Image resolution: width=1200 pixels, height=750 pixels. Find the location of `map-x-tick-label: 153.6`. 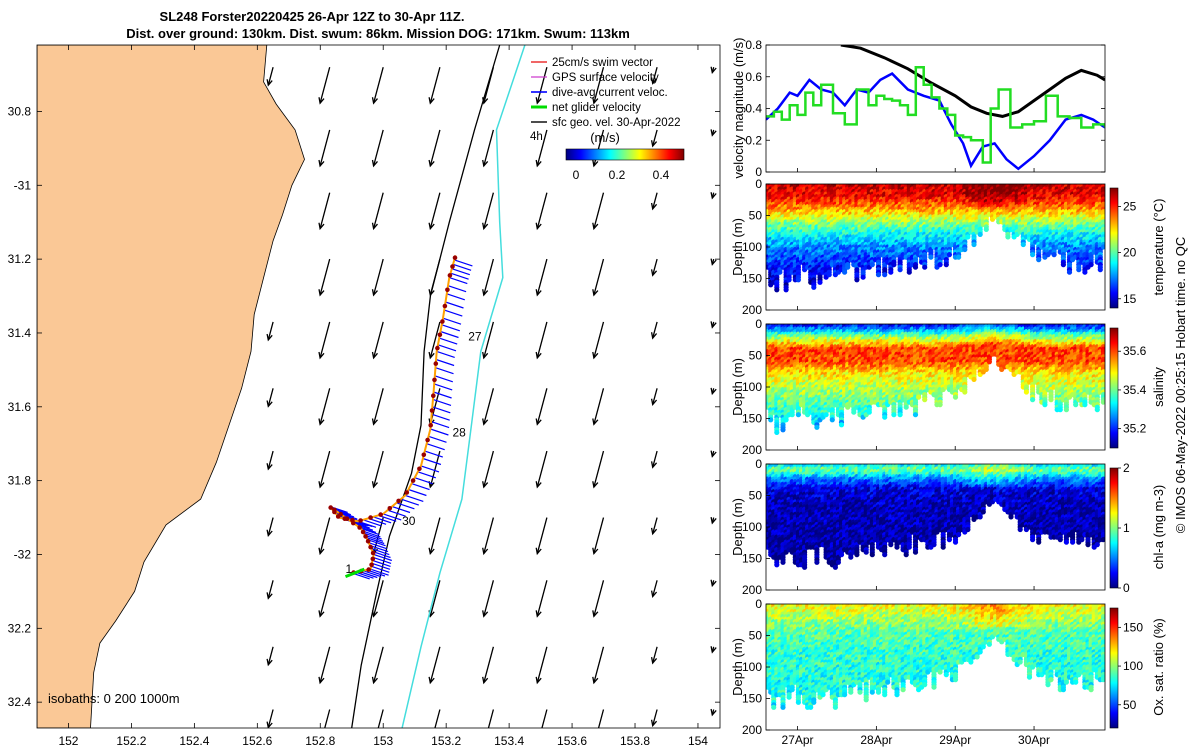

map-x-tick-label: 153.6 is located at coordinates (572, 741).